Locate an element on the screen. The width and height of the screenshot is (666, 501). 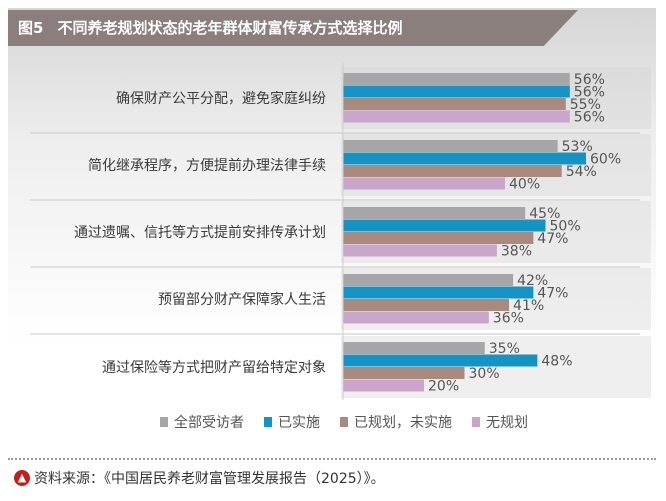
source-note: ▲ 资料来源：《中国居民养老财富管理发展报告（2025）》。 is located at coordinates (199, 478).